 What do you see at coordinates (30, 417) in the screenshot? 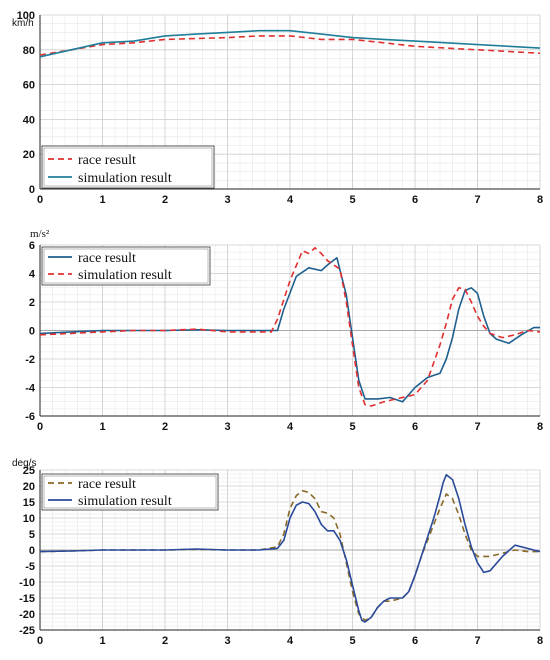
I see `y-tick-label: -6` at bounding box center [30, 417].